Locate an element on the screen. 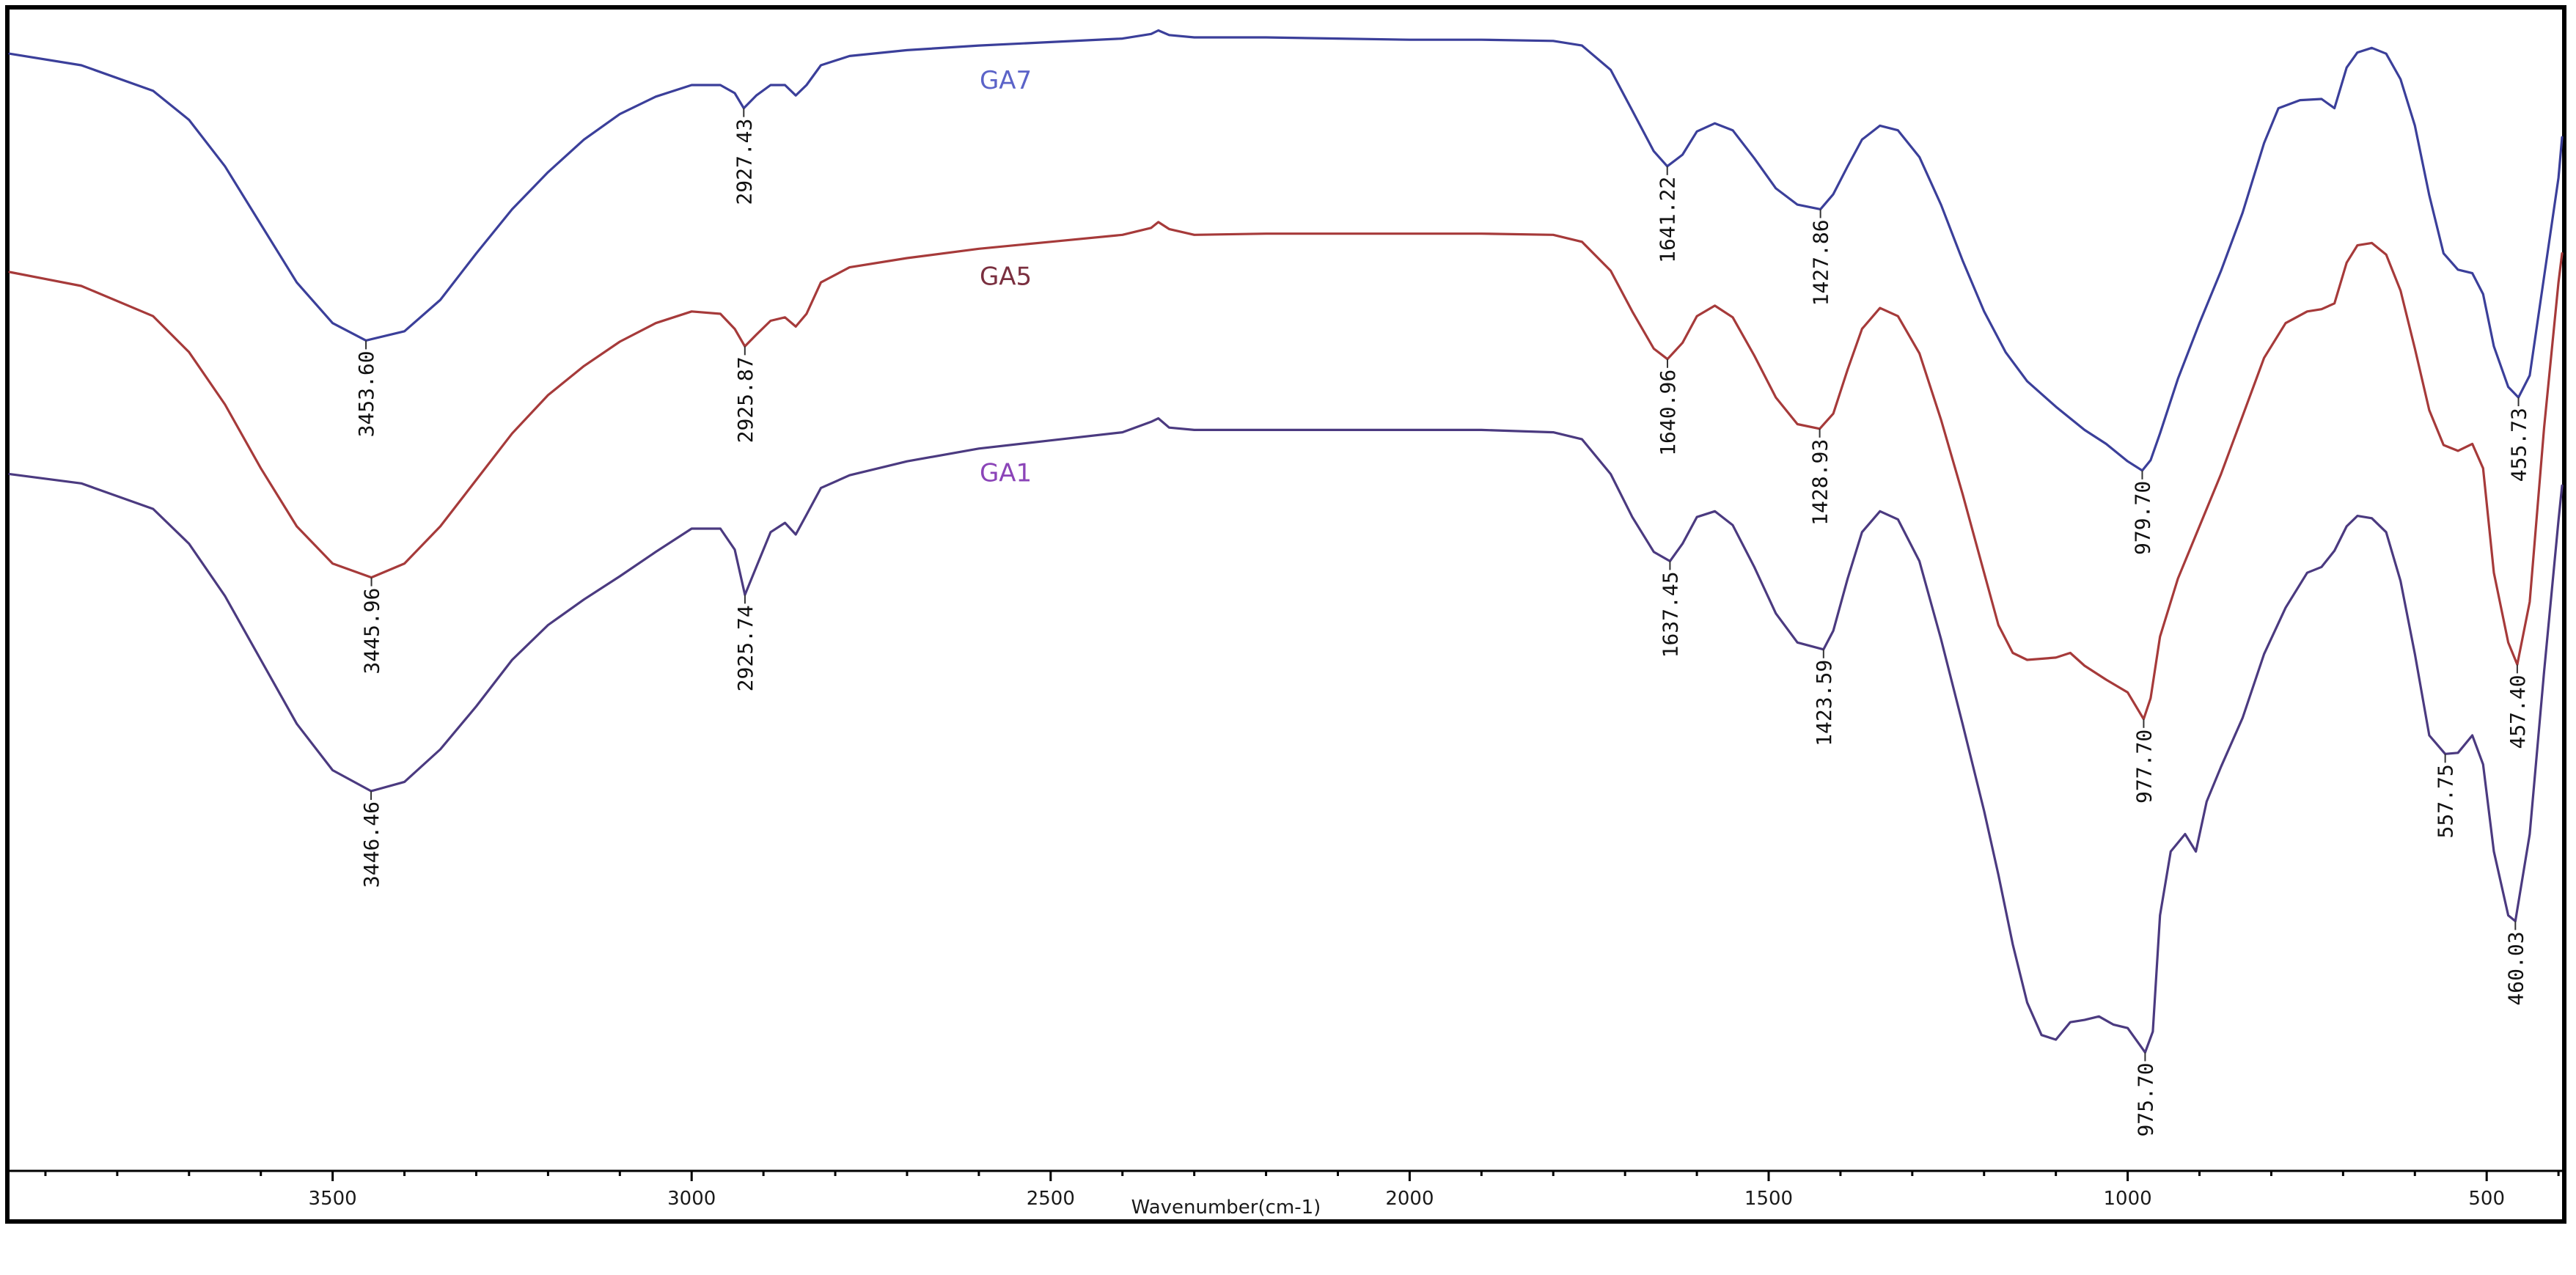  x-tick-label: 1000 is located at coordinates (2128, 1199).